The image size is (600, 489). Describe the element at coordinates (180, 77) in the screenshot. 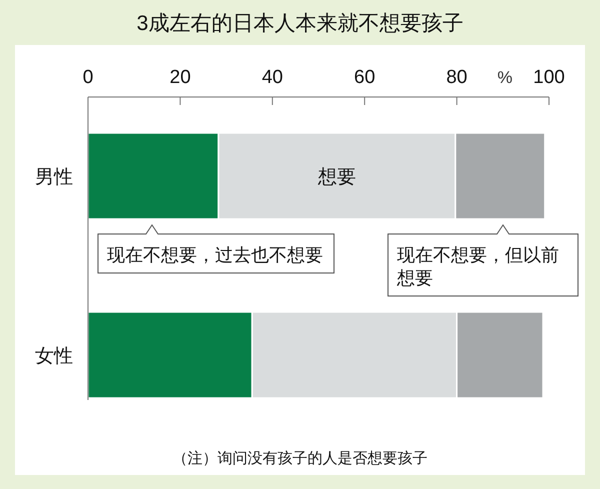

I see `x-tick-label: 20` at that location.